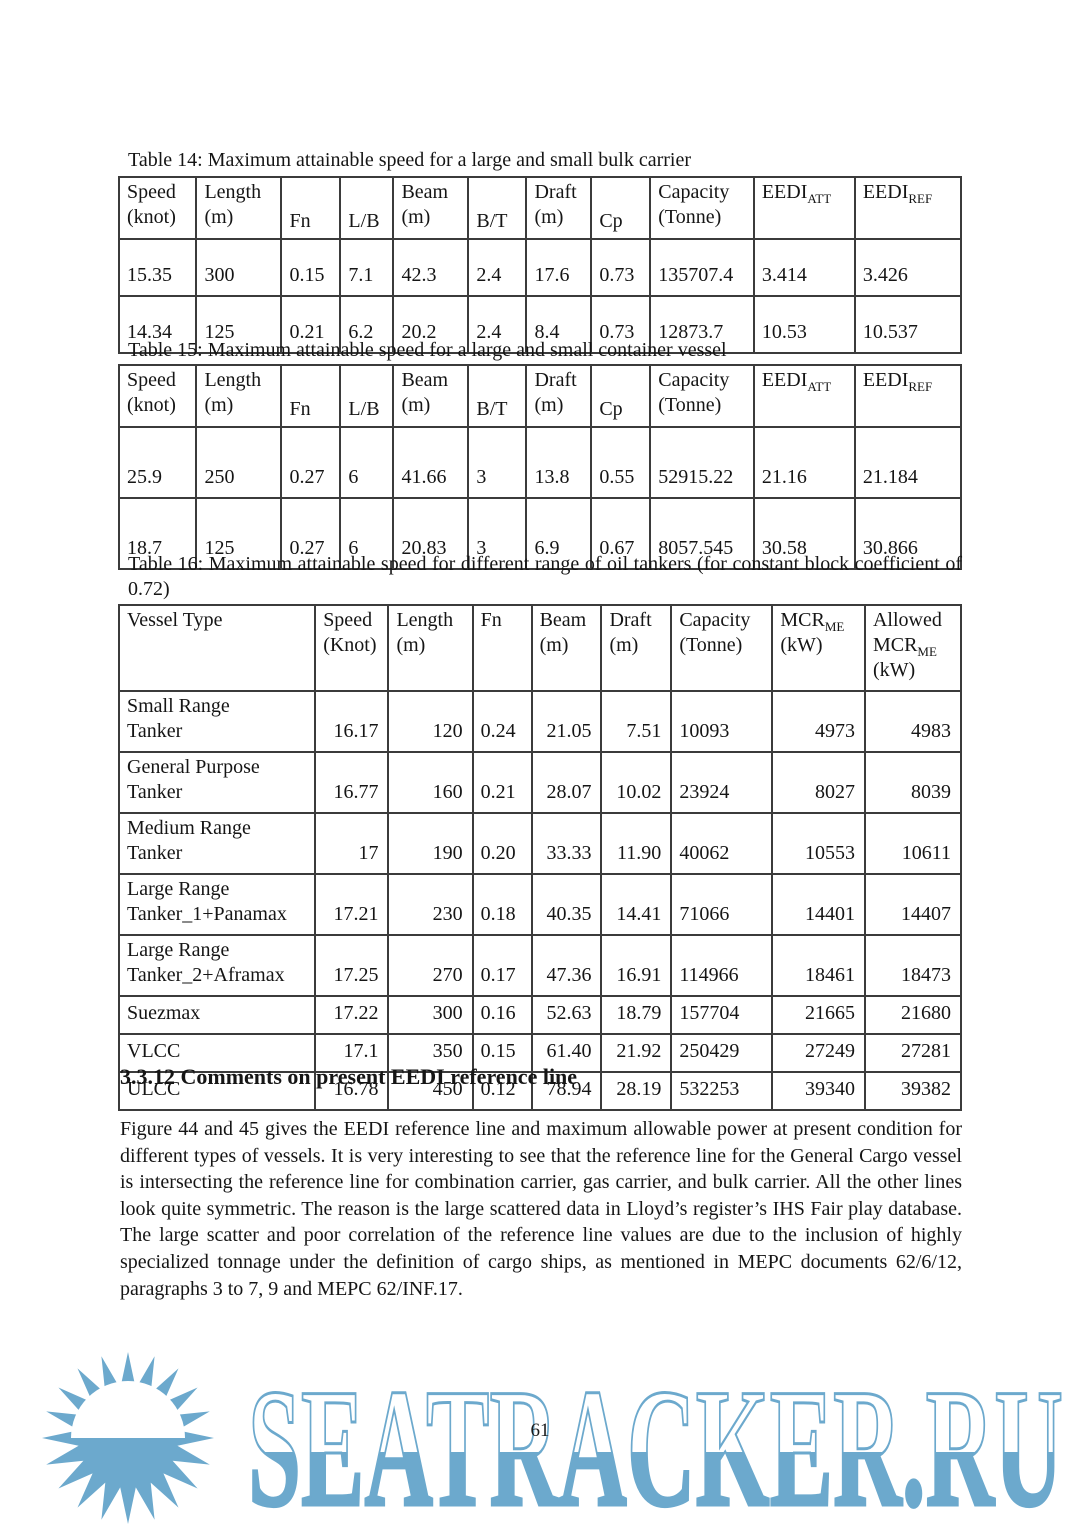  Describe the element at coordinates (913, 843) in the screenshot. I see `table-cell: 10611` at that location.